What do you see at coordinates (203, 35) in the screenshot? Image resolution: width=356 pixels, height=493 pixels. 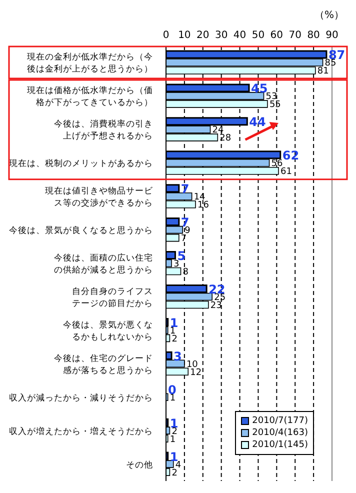 I see `x-tick-label: 20` at bounding box center [203, 35].